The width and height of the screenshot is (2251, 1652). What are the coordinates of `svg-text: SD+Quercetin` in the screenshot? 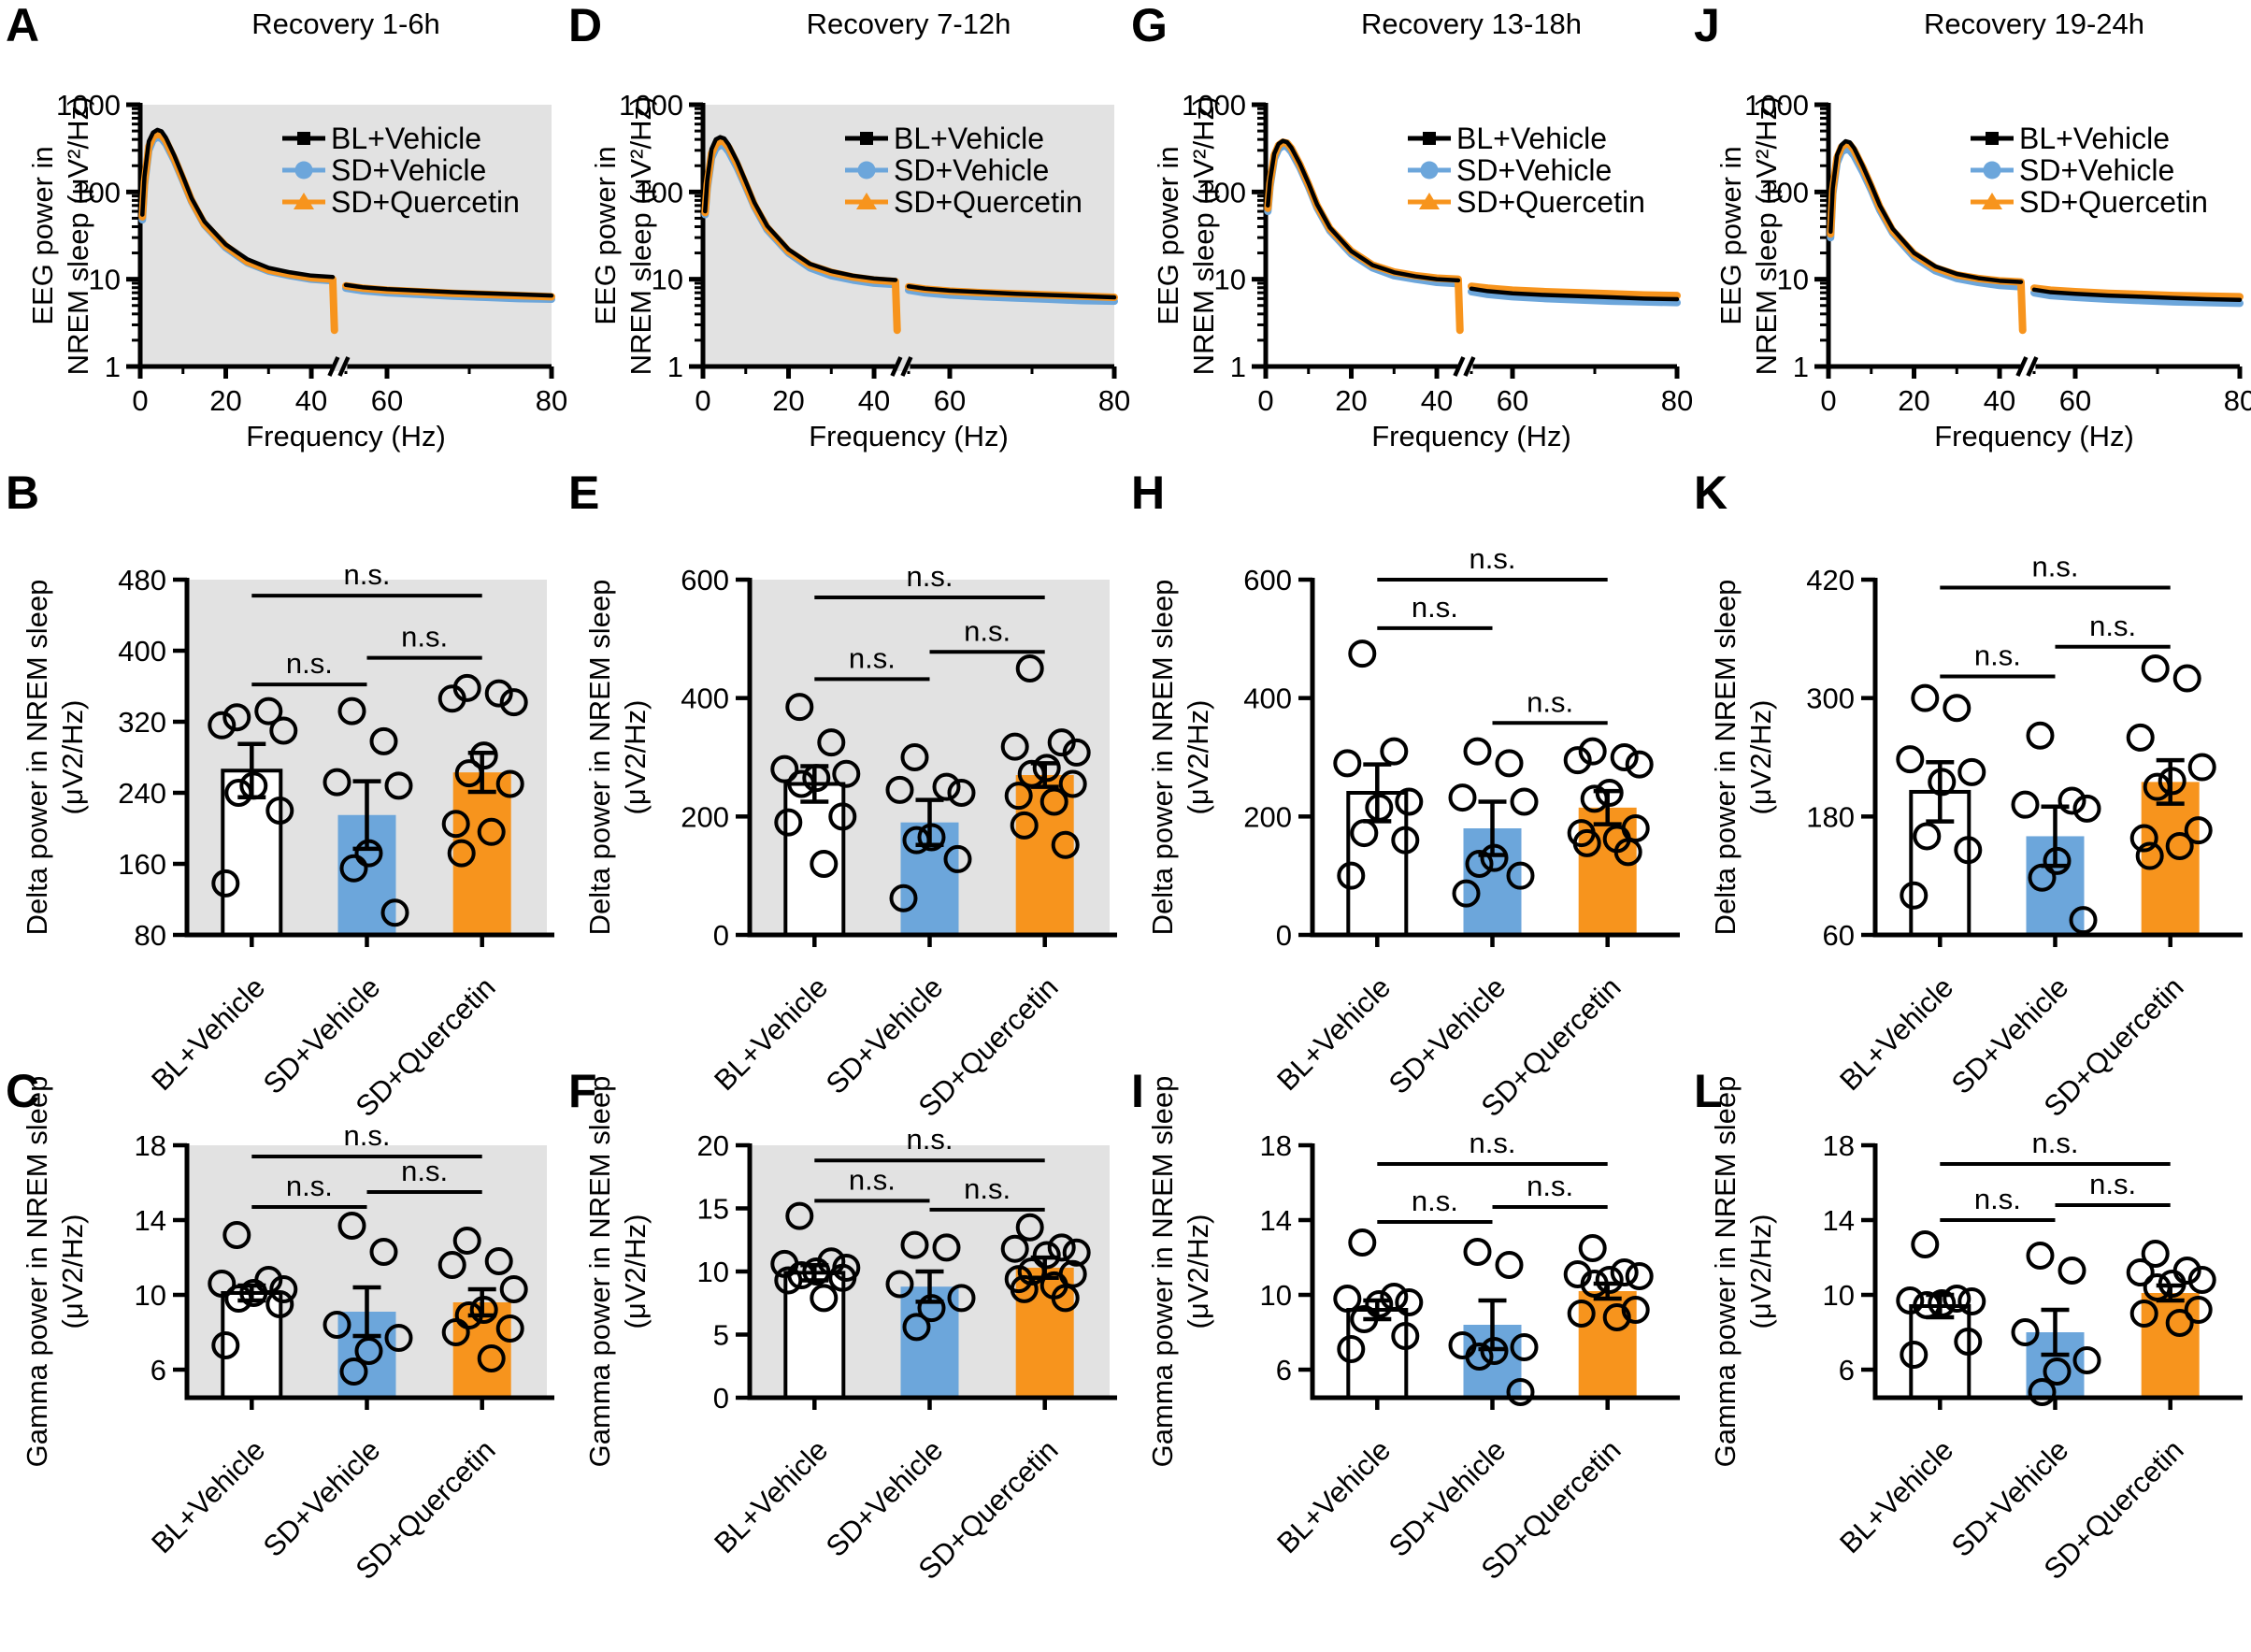 It's located at (425, 202).